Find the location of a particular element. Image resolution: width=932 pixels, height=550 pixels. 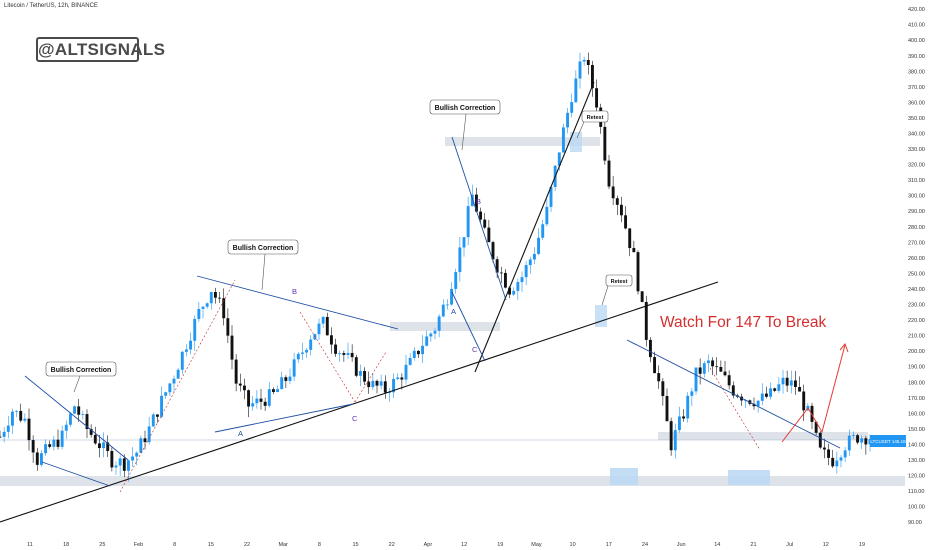

wave-label-b1: B is located at coordinates (294, 291).